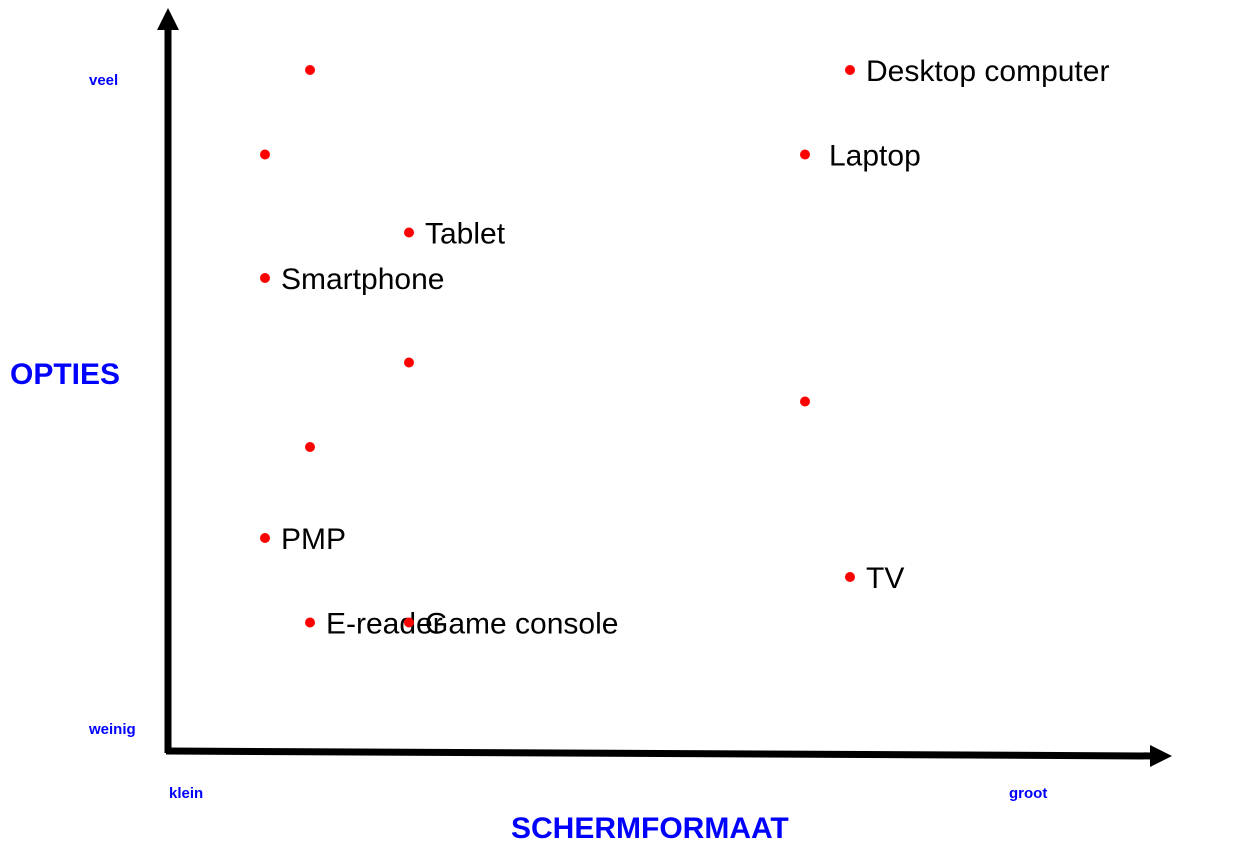  I want to click on data-point-label: TV, so click(885, 578).